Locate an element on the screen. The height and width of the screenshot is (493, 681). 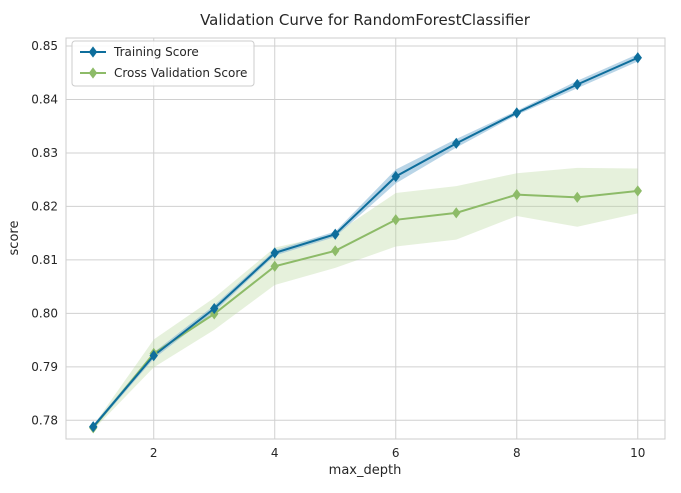
y-tick-label: 0.78 is located at coordinates (44, 420).